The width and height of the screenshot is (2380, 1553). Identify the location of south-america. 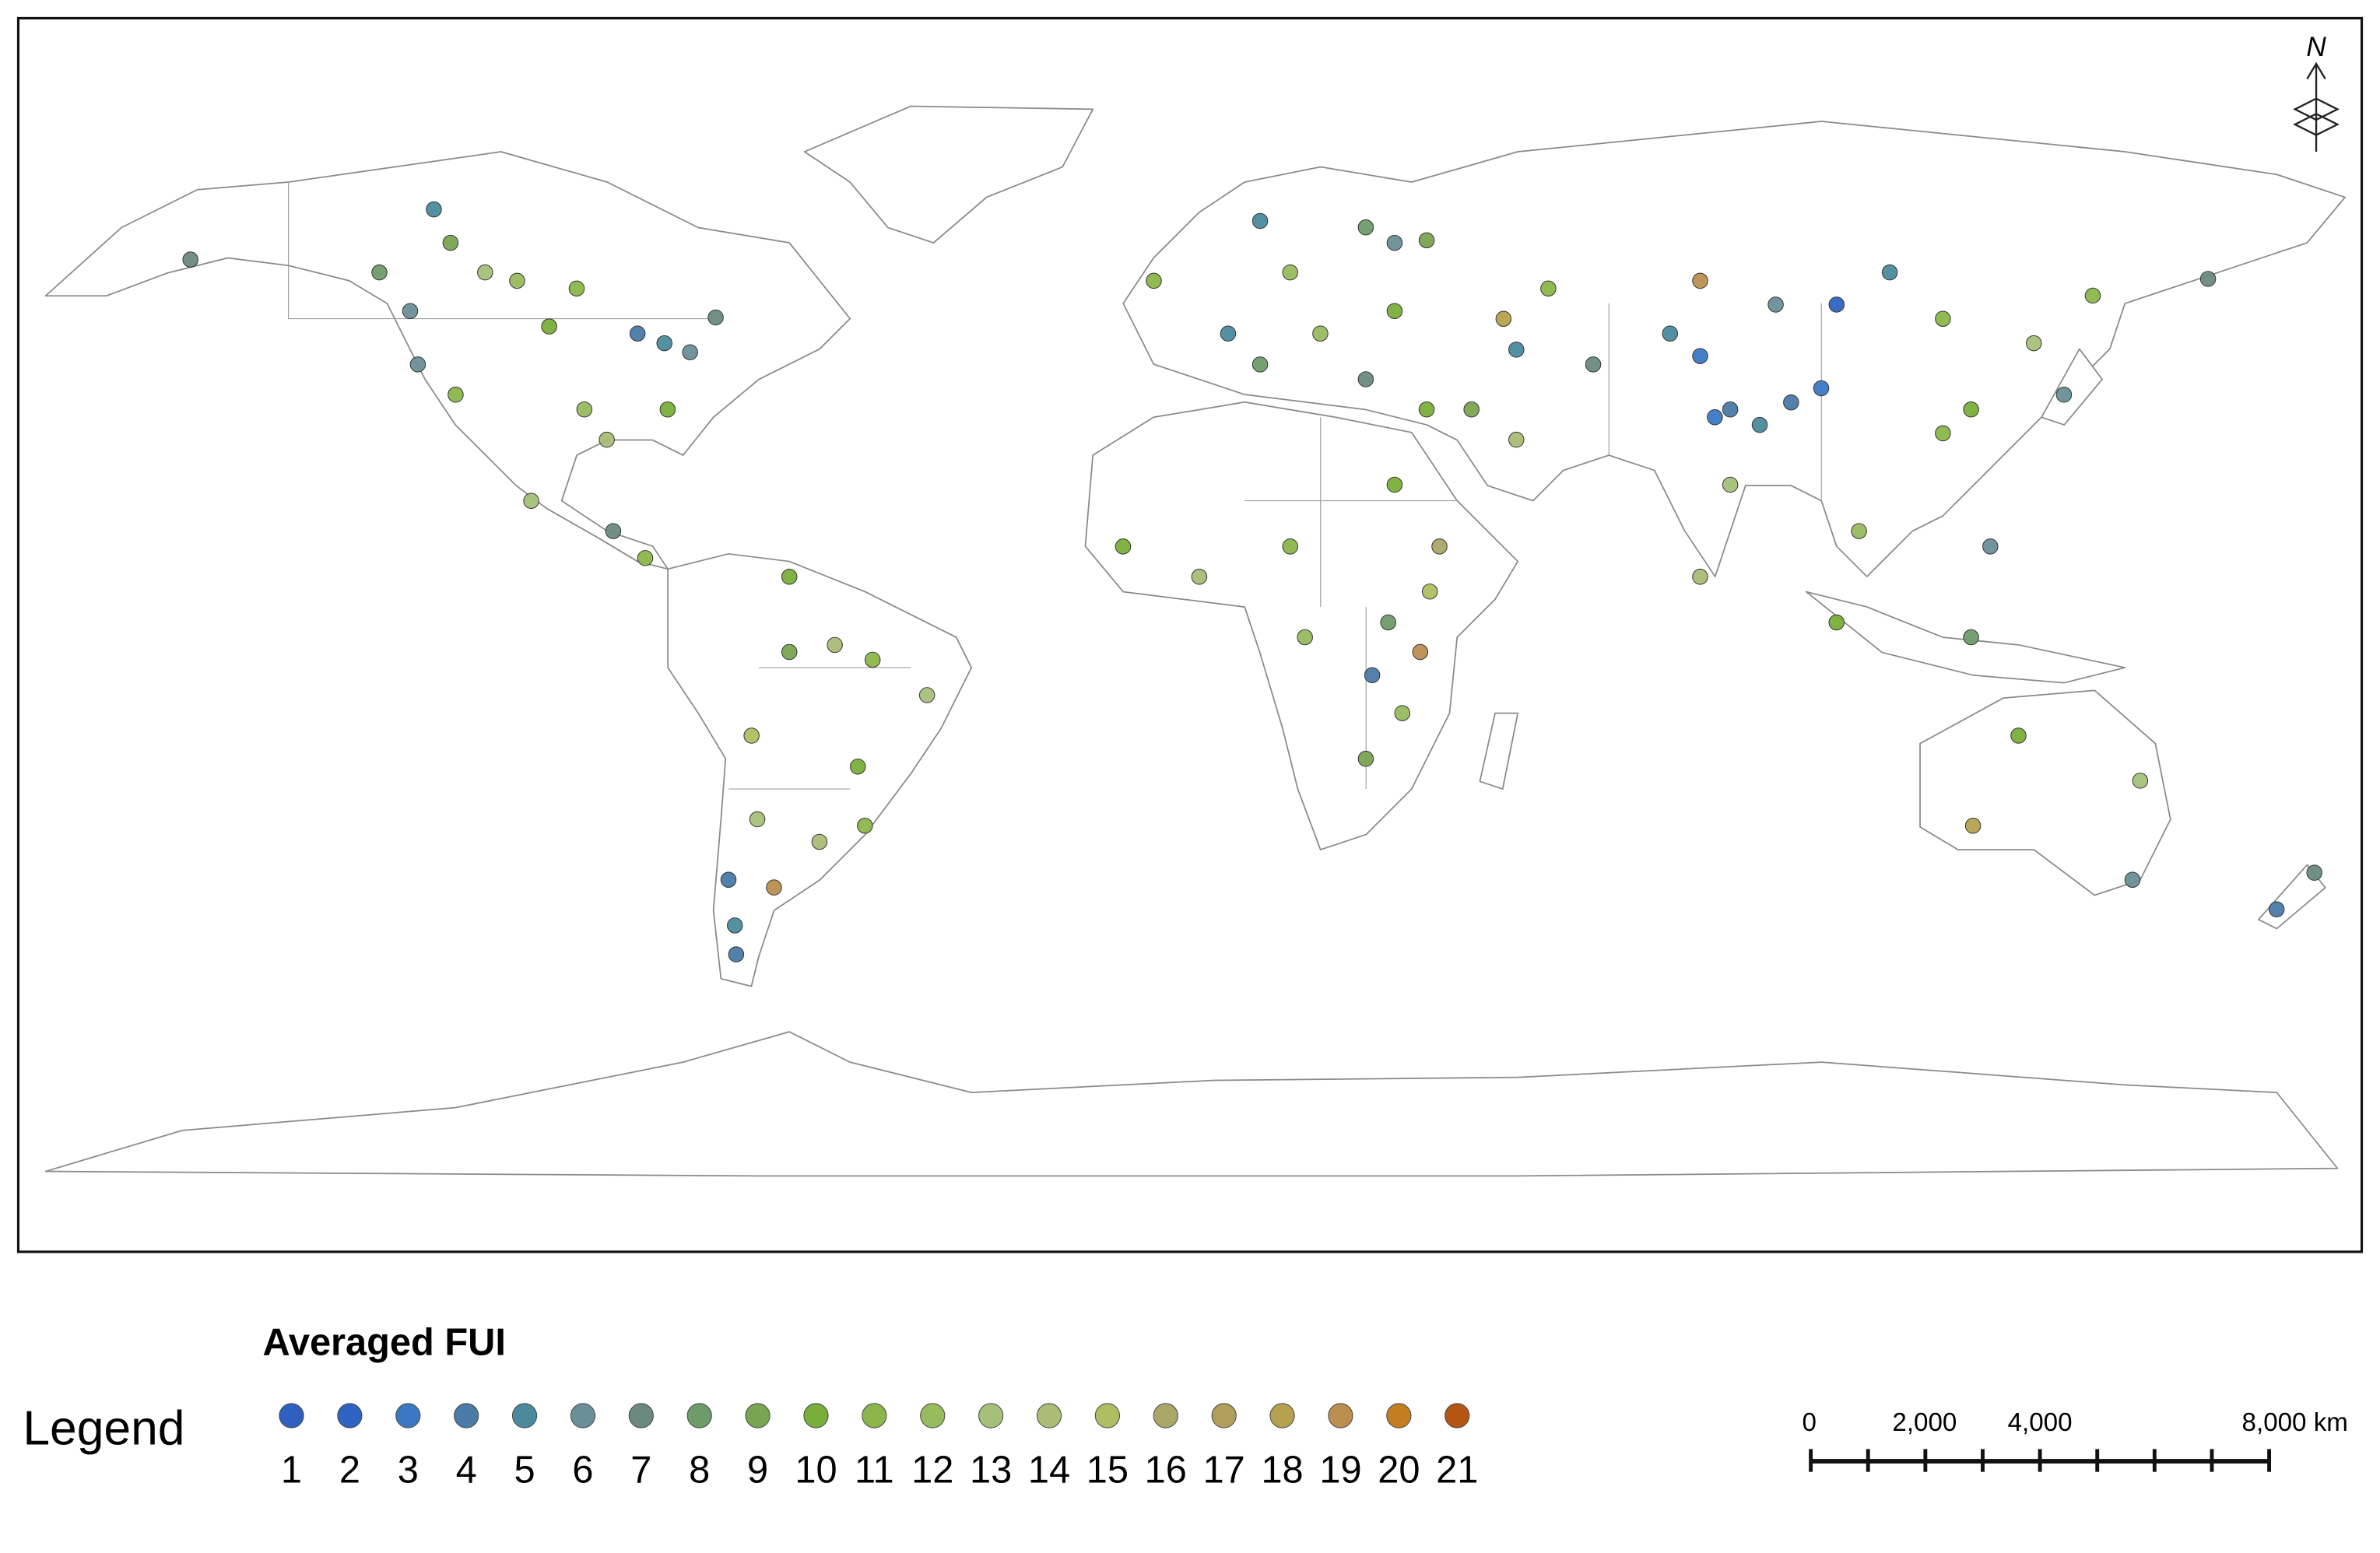
(820, 770).